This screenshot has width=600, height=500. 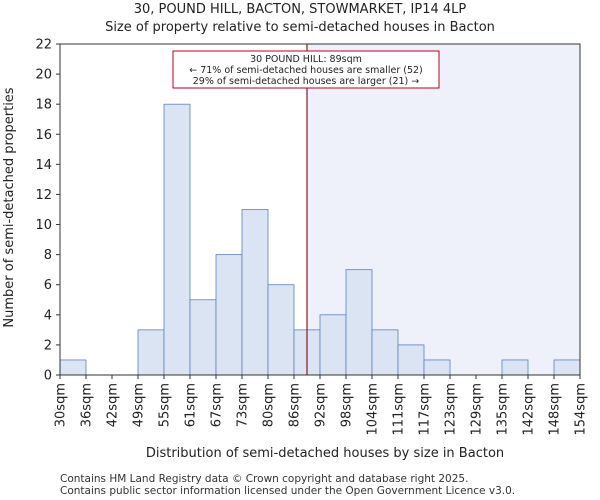 What do you see at coordinates (43, 225) in the screenshot?
I see `y-tick-label: 10` at bounding box center [43, 225].